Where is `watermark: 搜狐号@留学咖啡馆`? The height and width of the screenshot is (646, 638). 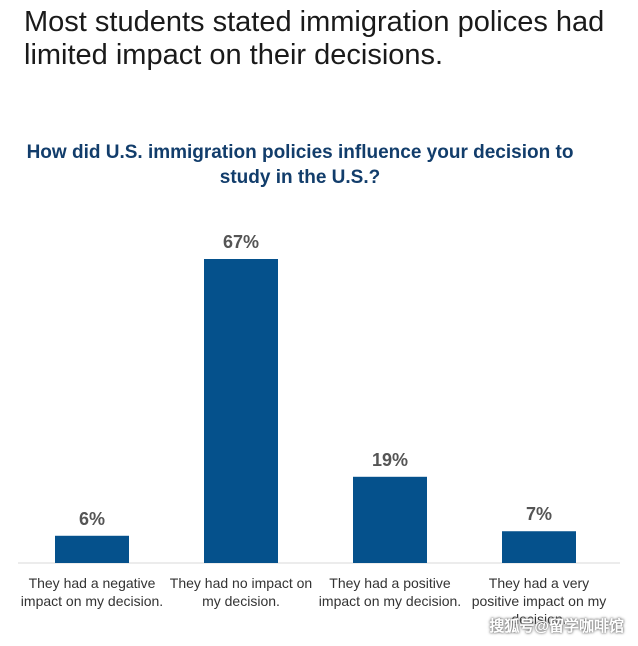
watermark: 搜狐号@留学咖啡馆 is located at coordinates (556, 626).